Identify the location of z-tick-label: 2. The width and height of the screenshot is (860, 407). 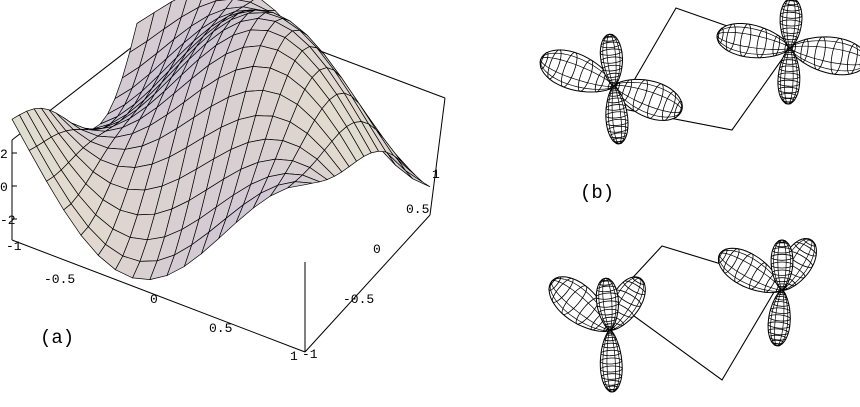
(4, 154).